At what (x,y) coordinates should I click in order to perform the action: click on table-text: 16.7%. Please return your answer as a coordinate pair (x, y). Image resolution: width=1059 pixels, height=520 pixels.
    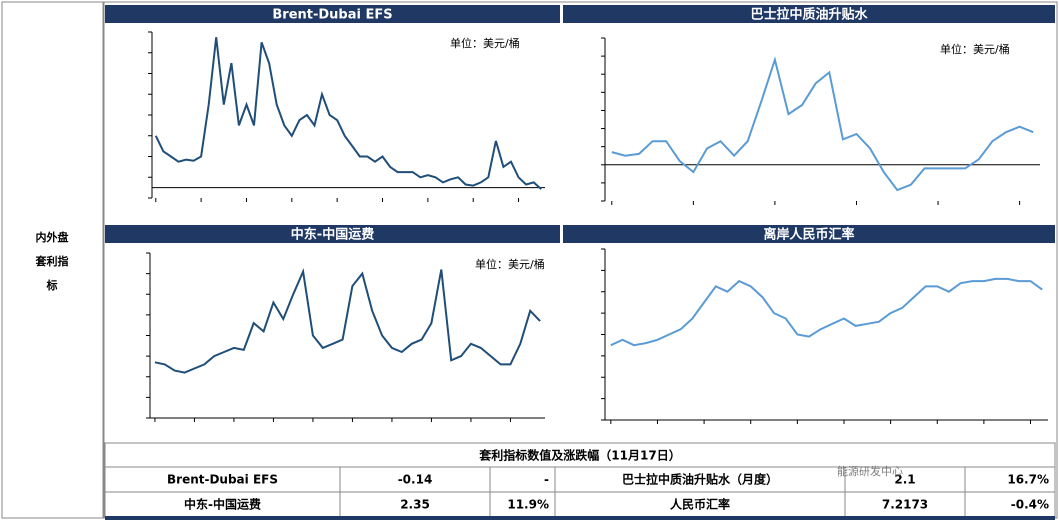
    Looking at the image, I should click on (1028, 480).